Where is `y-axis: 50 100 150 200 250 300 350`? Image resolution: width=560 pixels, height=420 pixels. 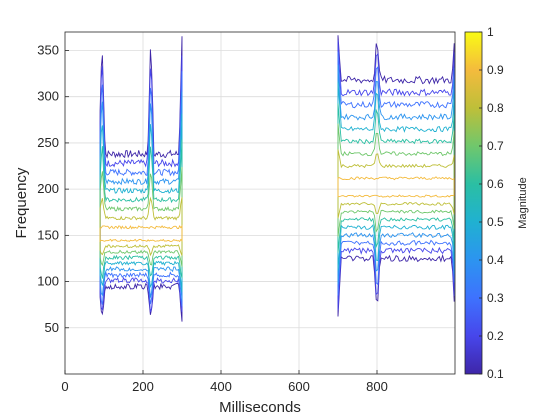
y-axis: 50 100 150 200 250 300 350 is located at coordinates (53, 188).